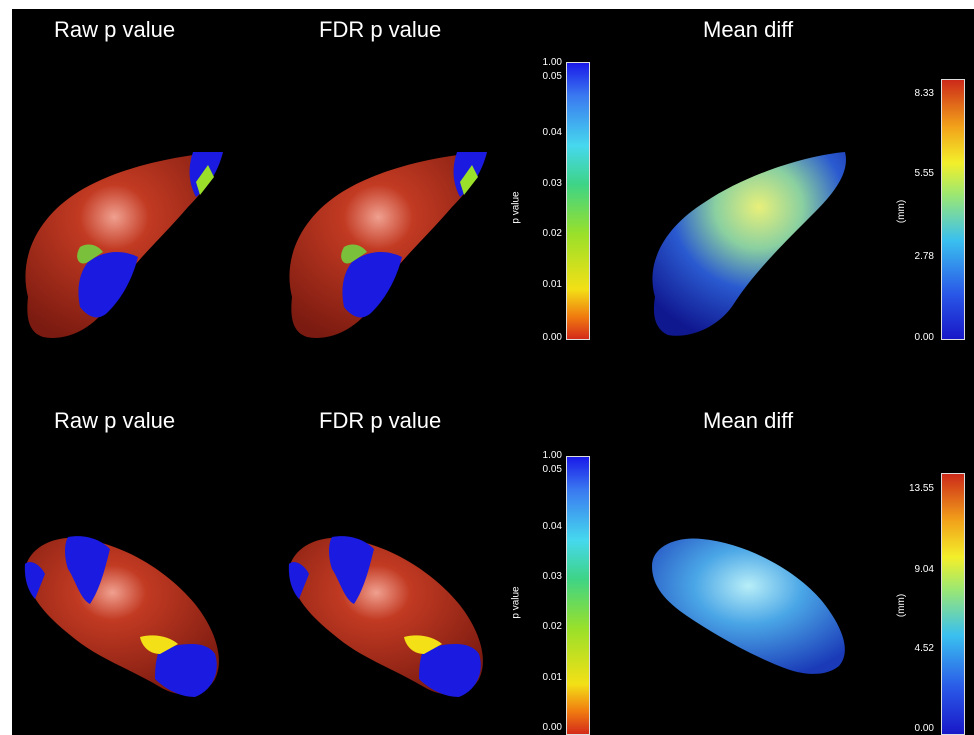 The height and width of the screenshot is (735, 974). What do you see at coordinates (924, 648) in the screenshot?
I see `mm-tick-3: 4.52` at bounding box center [924, 648].